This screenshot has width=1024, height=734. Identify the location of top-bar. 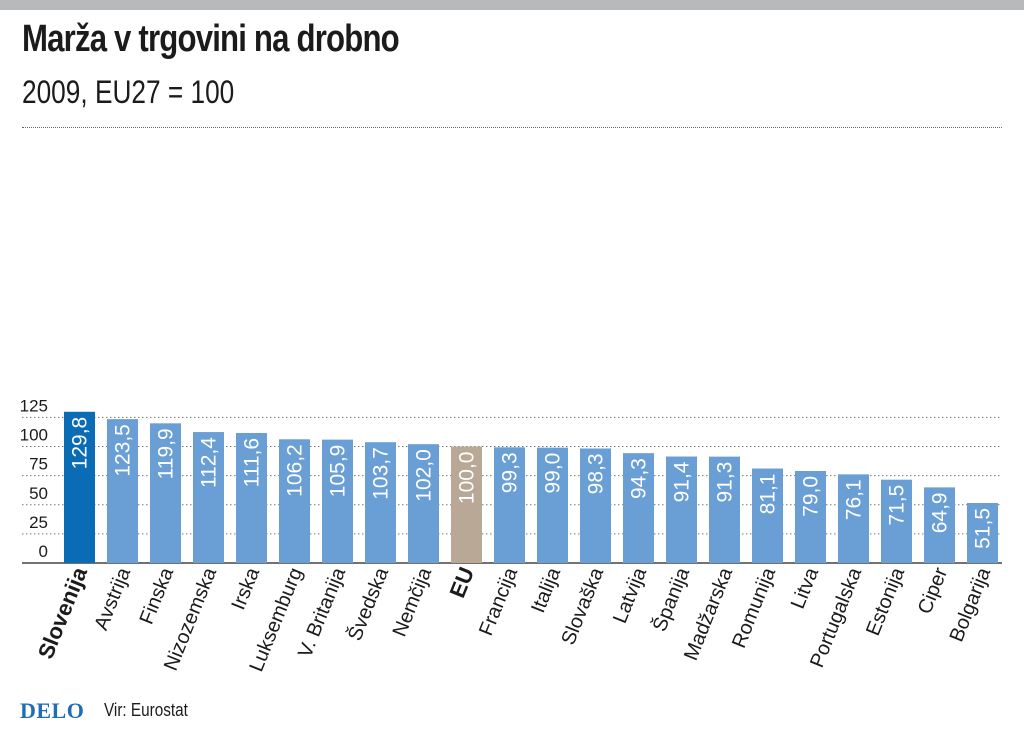
(512, 5).